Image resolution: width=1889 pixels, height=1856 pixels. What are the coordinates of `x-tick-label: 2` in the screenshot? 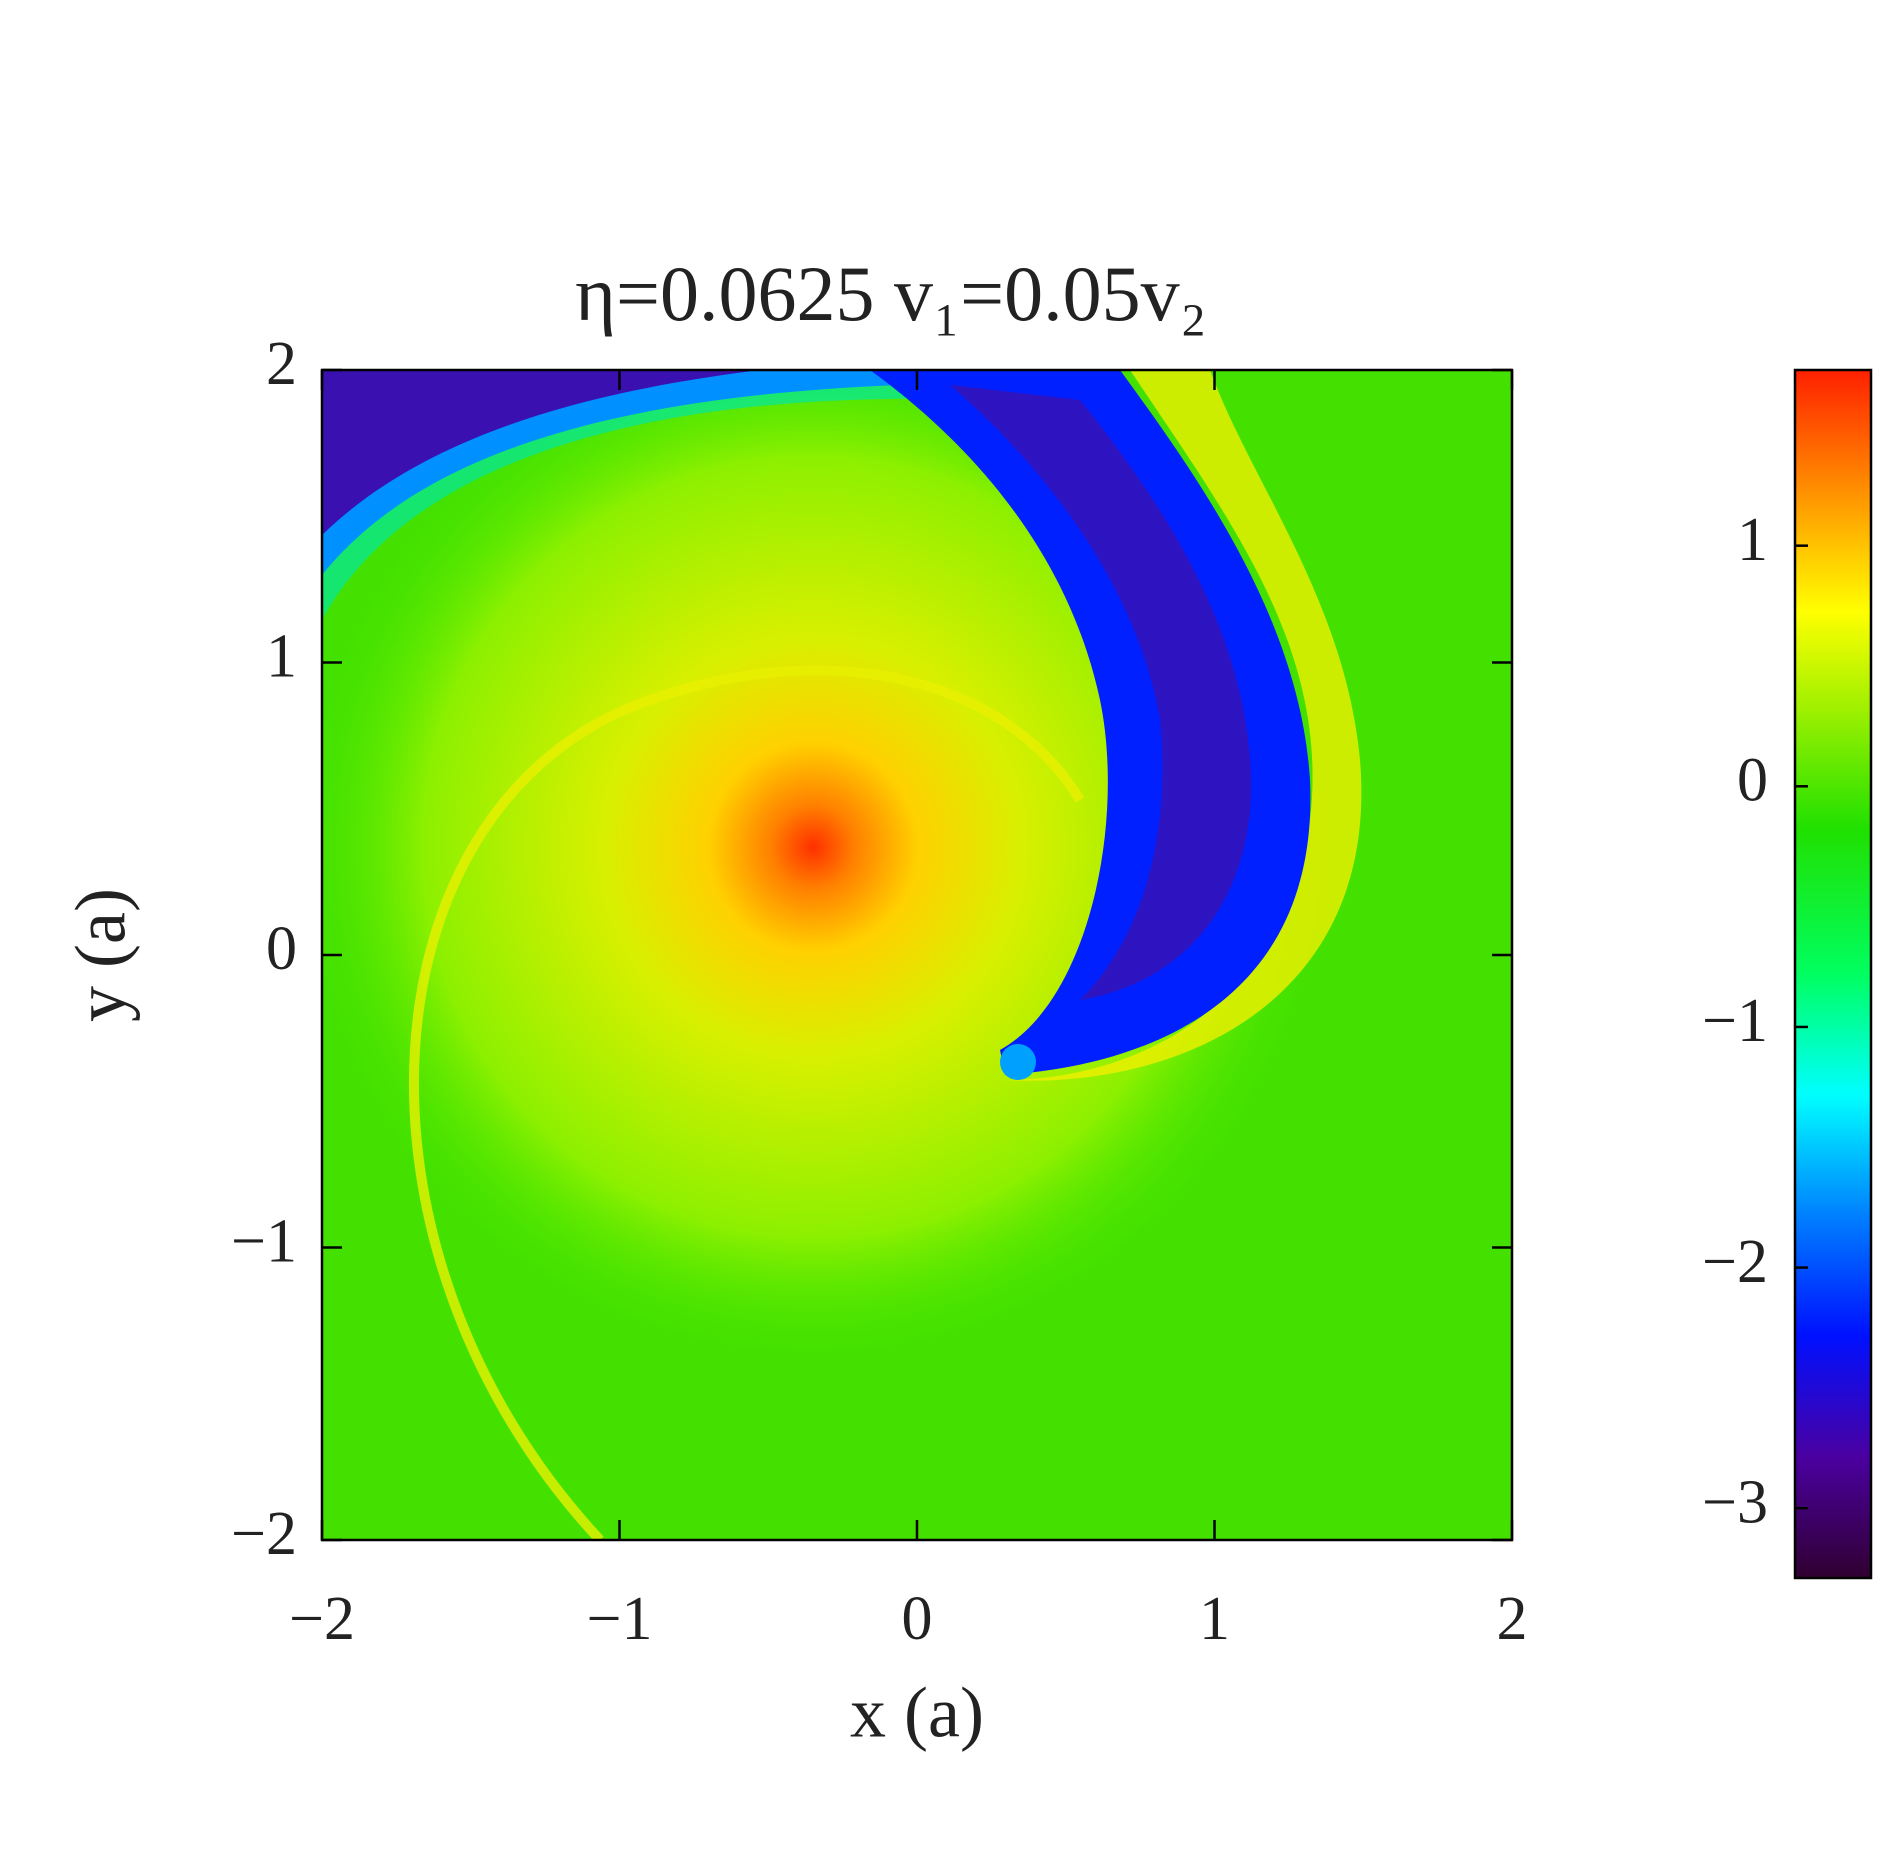 It's located at (1512, 1619).